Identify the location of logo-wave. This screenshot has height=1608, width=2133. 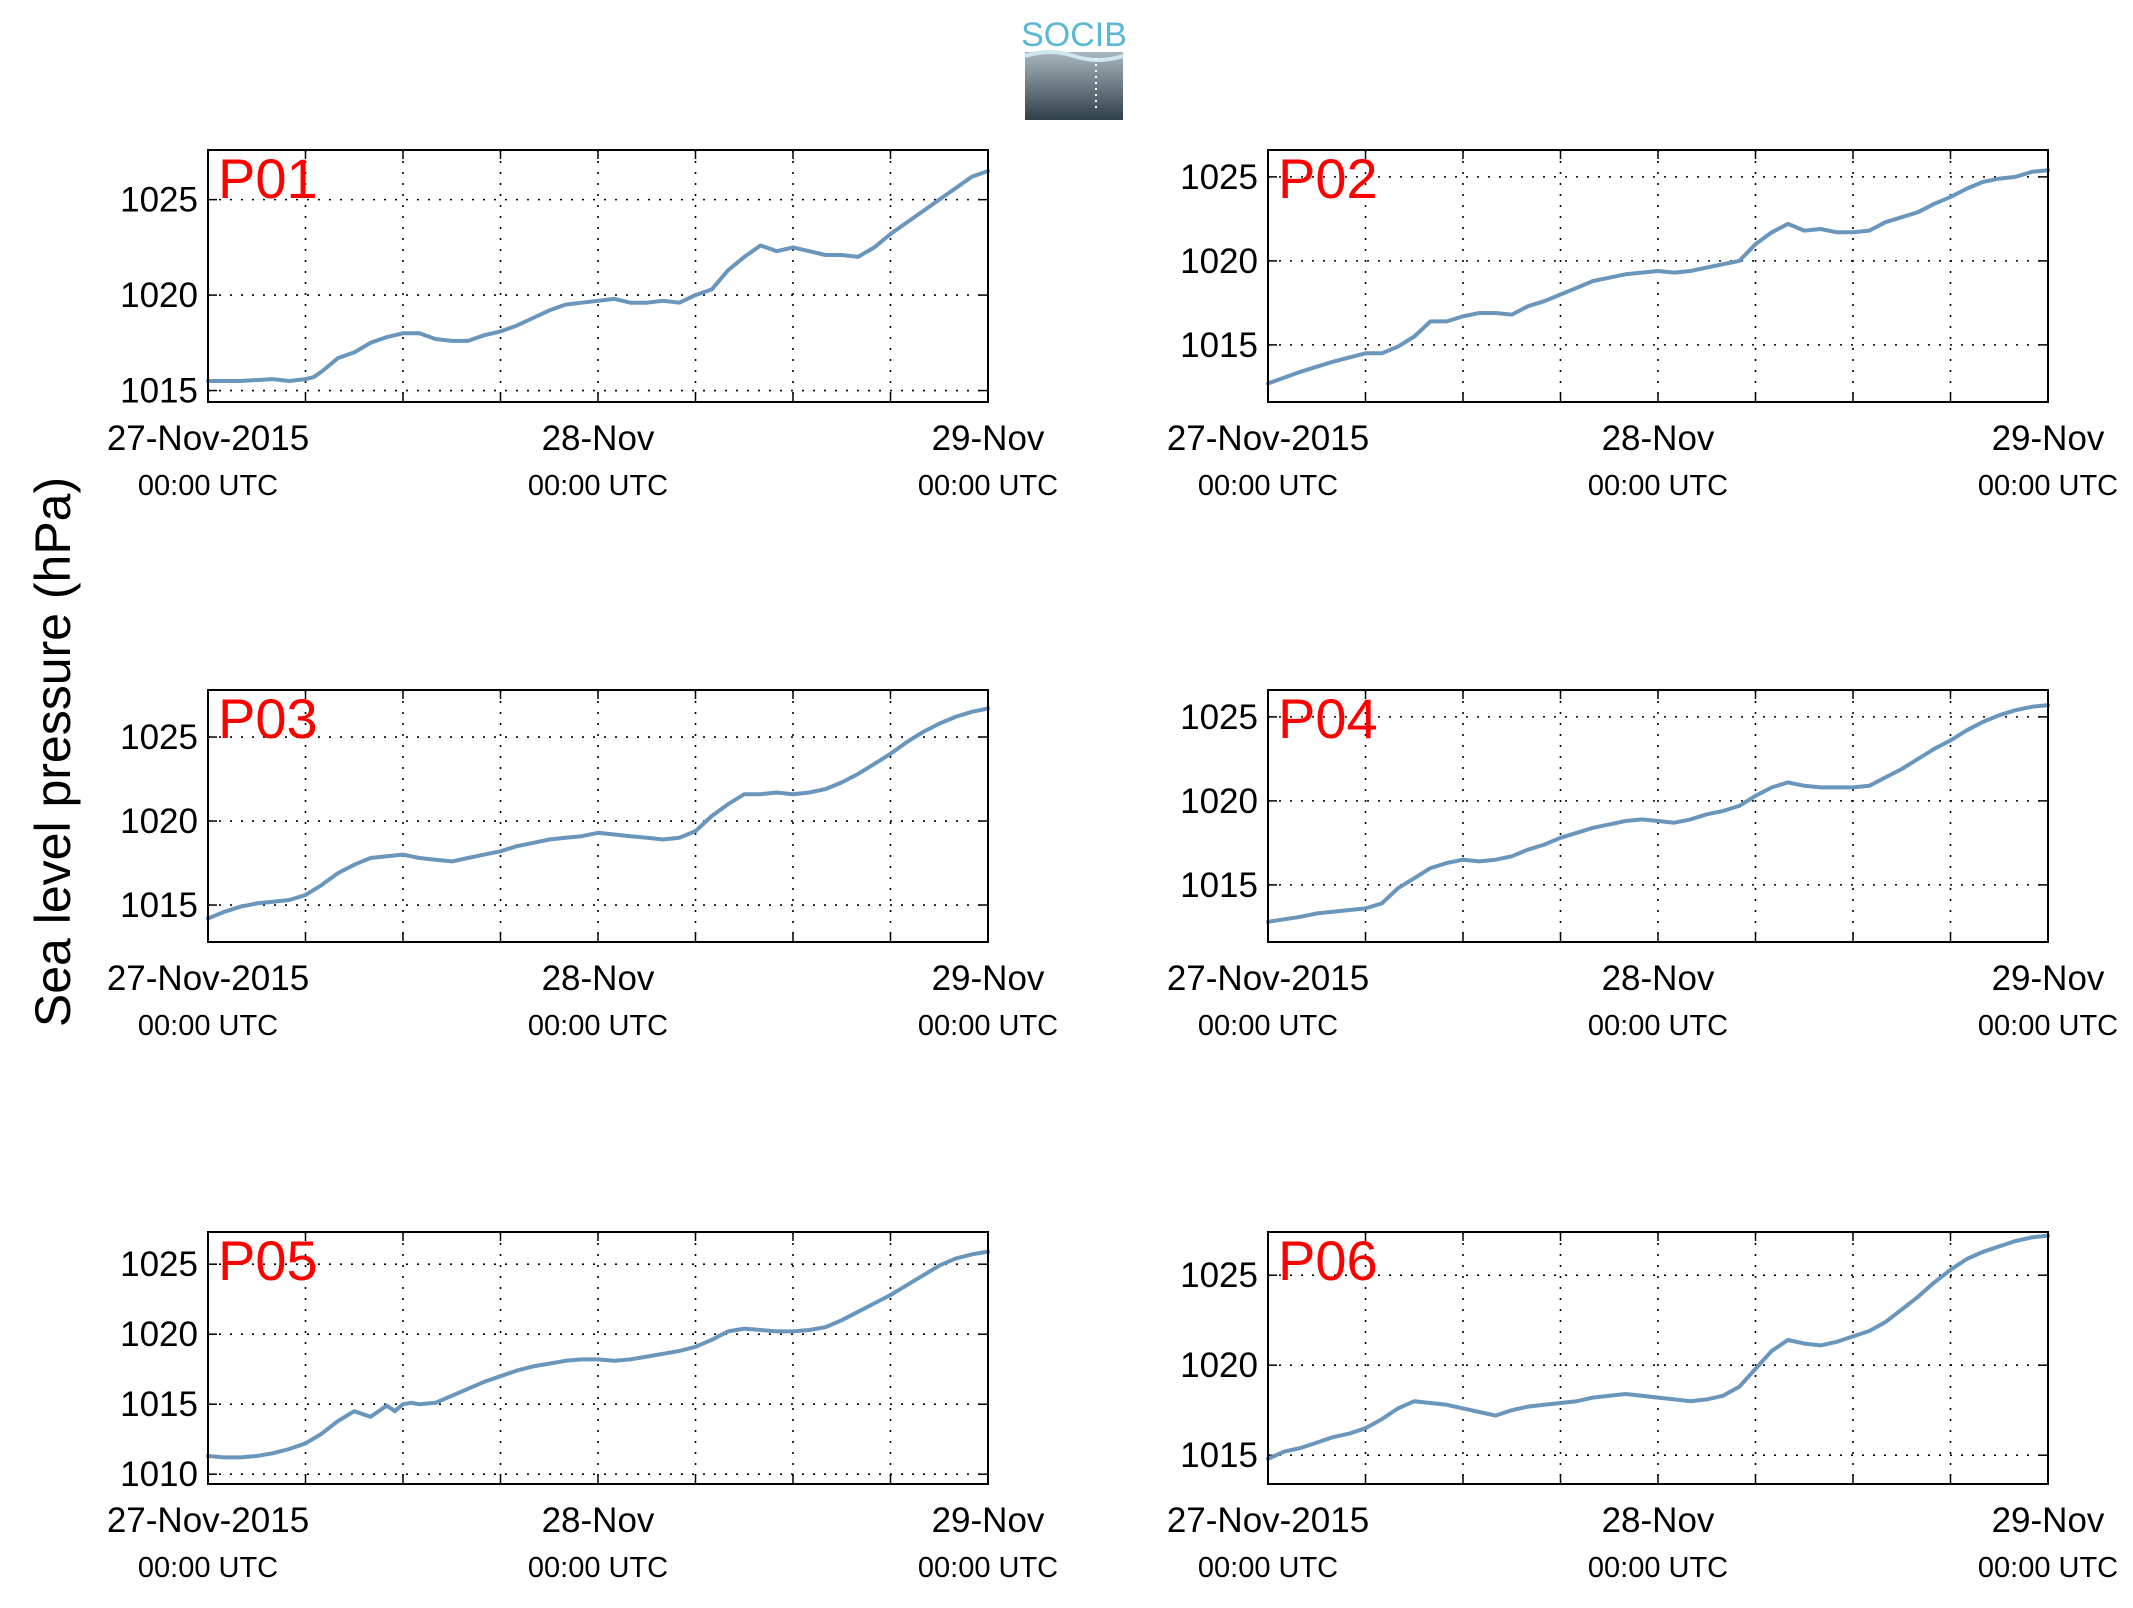
(1074, 56).